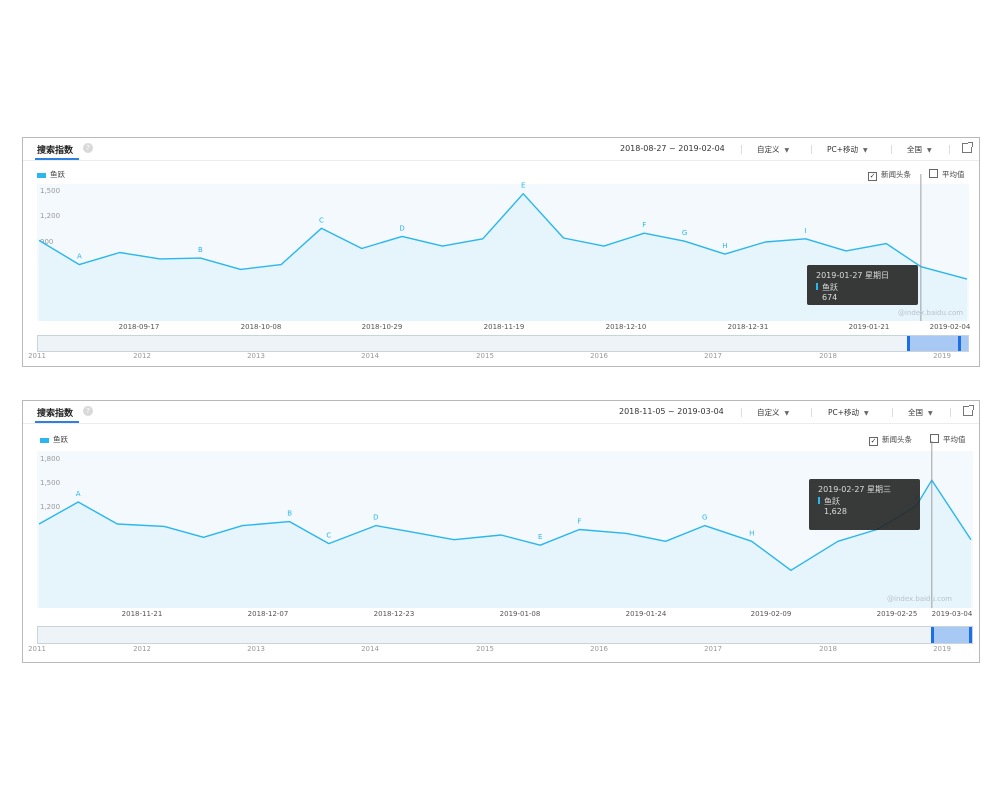 The width and height of the screenshot is (1000, 800). I want to click on navigator-year-label: 2018, so click(828, 356).